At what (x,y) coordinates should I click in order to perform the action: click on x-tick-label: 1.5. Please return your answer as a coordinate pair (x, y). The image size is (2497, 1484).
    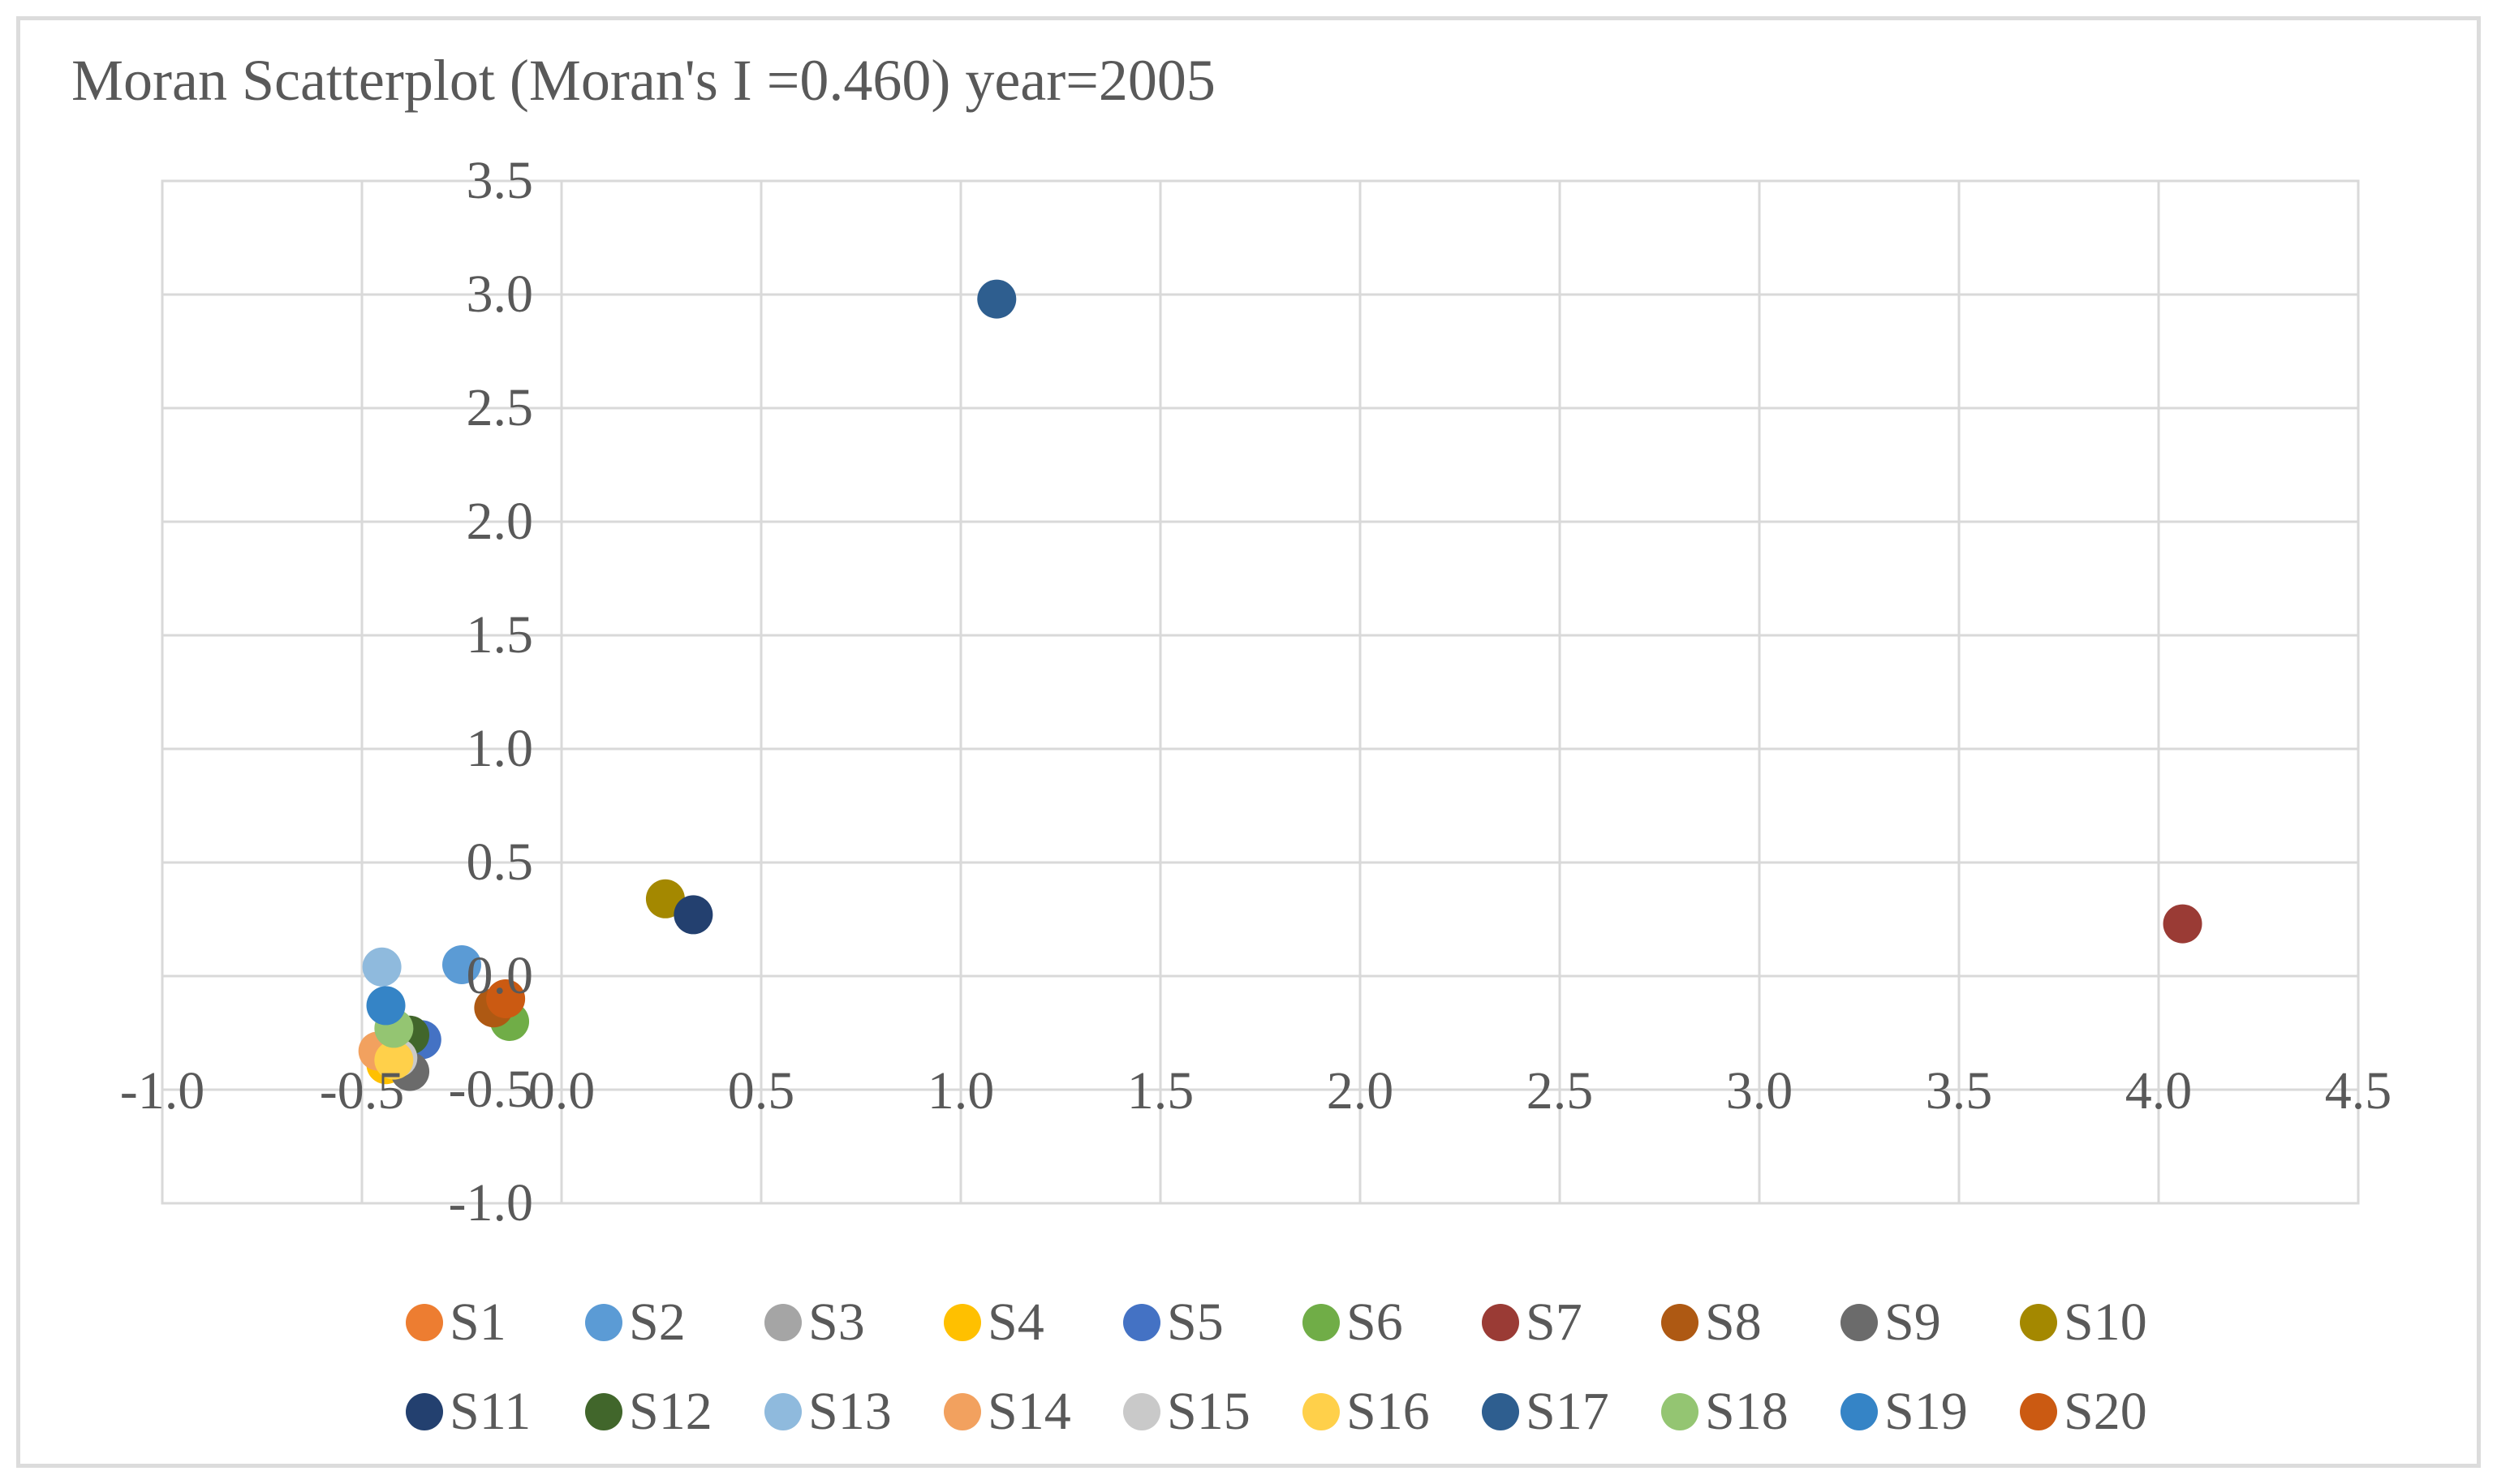
    Looking at the image, I should click on (1160, 1091).